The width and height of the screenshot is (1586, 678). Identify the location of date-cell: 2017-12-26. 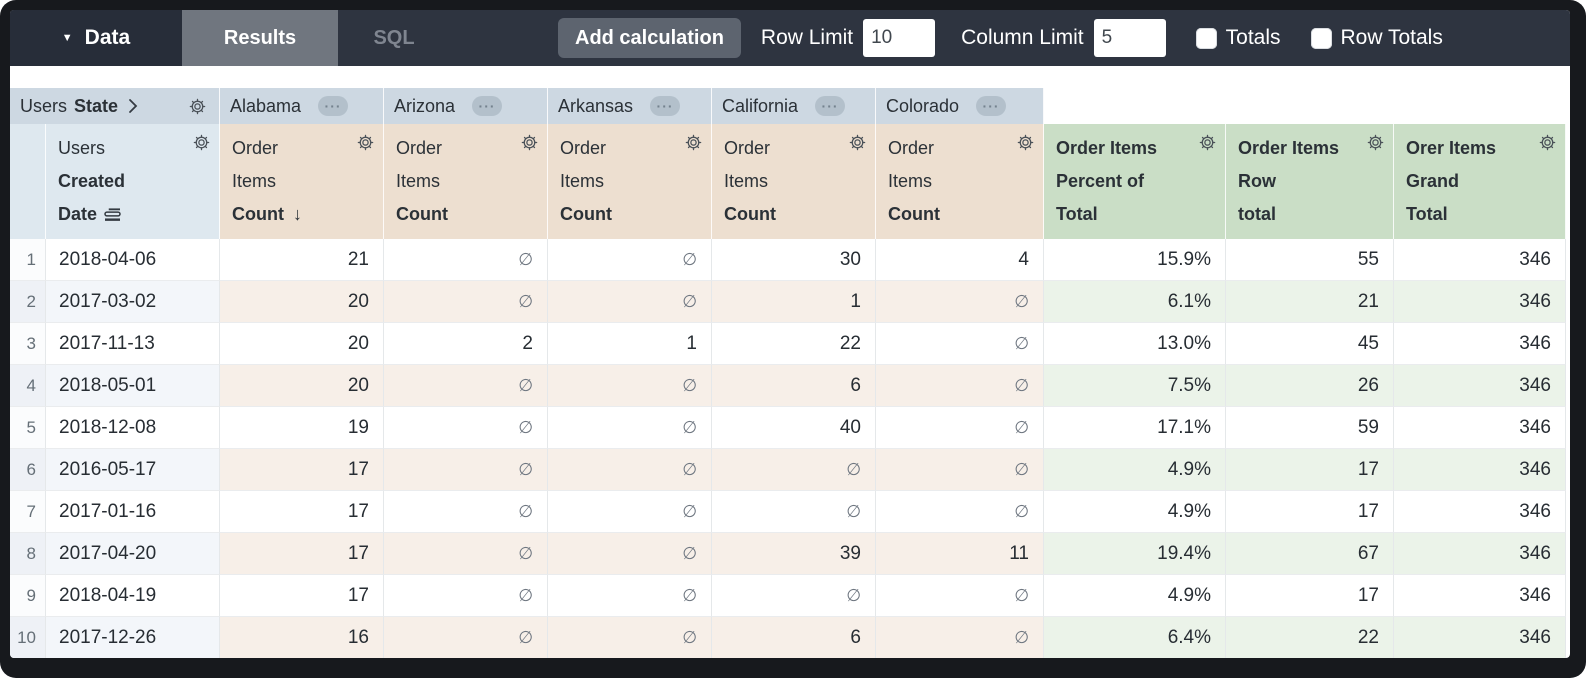
(133, 637).